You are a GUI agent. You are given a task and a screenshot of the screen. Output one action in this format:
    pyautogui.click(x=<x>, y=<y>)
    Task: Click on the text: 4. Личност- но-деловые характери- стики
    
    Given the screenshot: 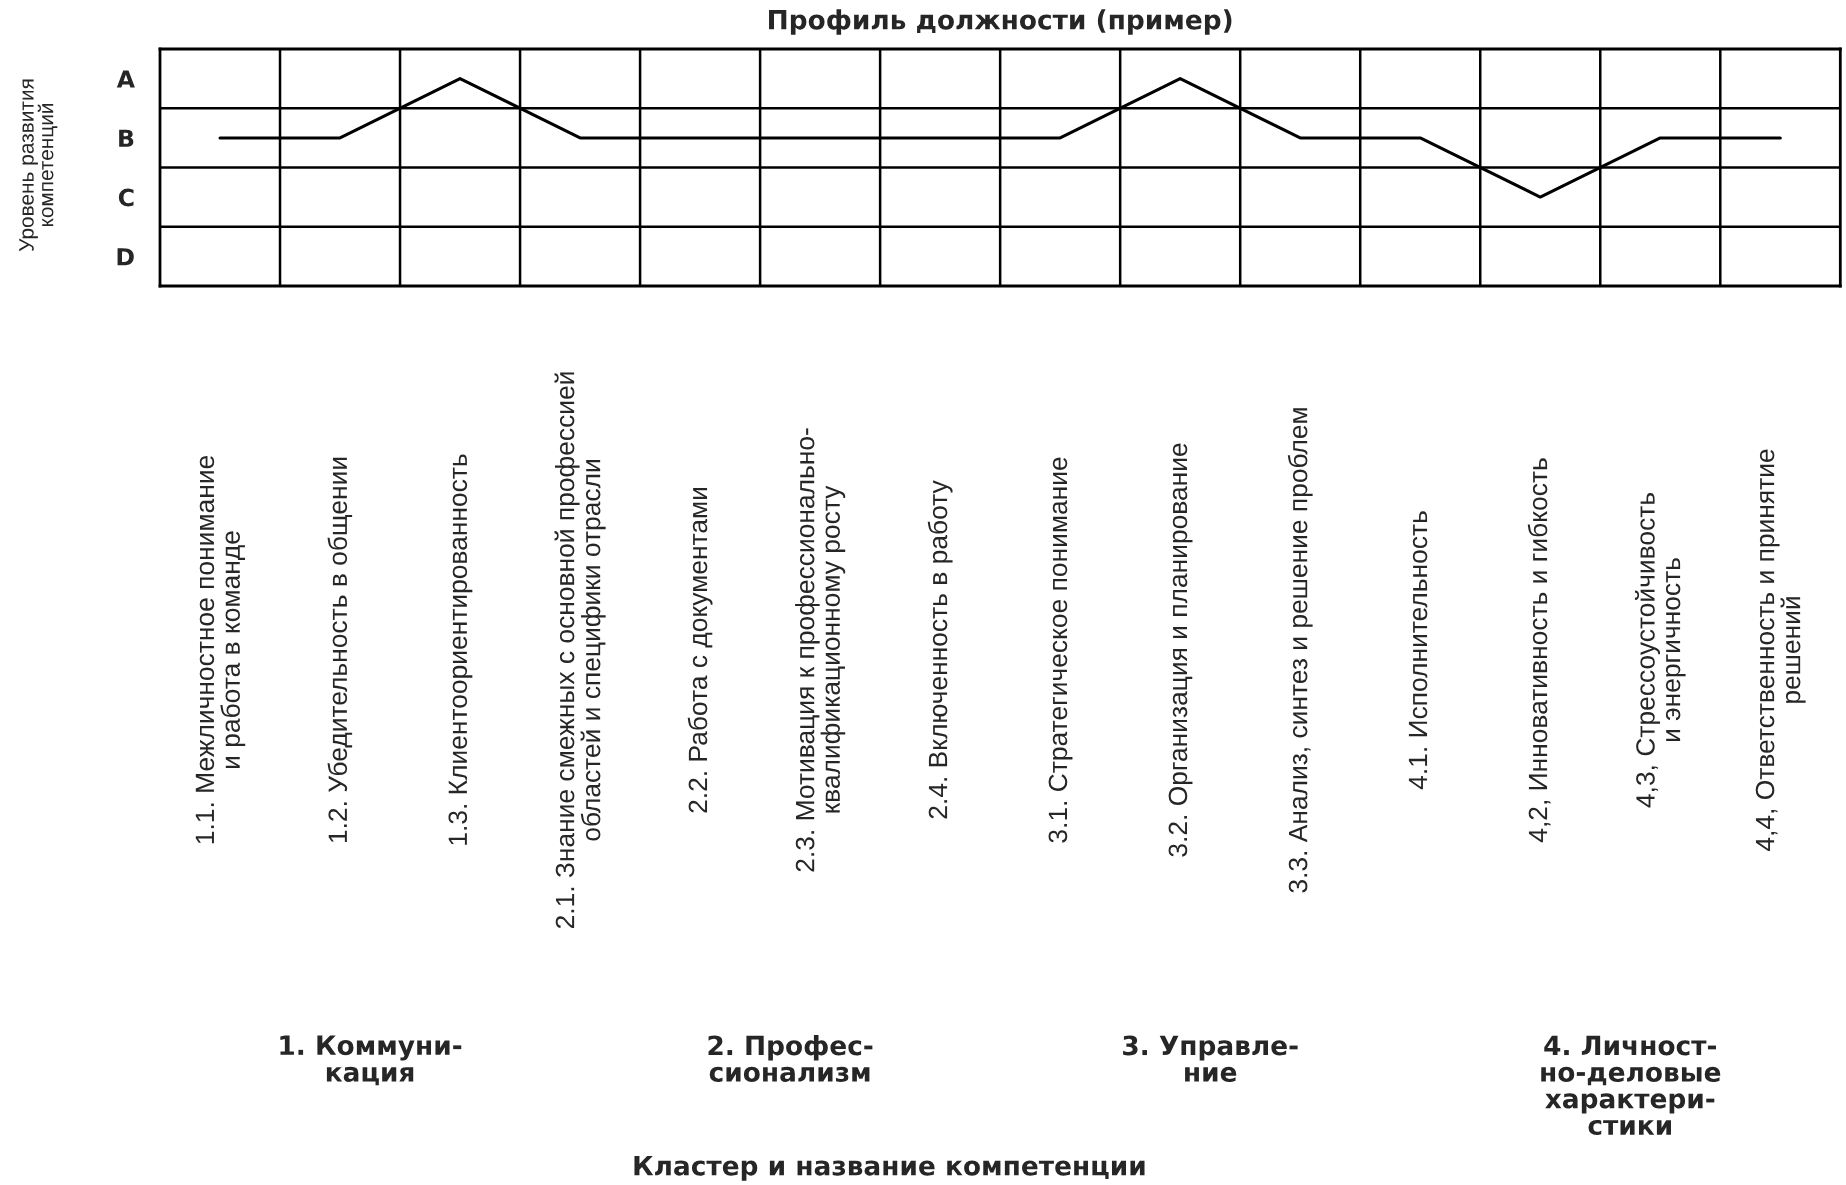 What is the action you would take?
    pyautogui.click(x=1631, y=1085)
    